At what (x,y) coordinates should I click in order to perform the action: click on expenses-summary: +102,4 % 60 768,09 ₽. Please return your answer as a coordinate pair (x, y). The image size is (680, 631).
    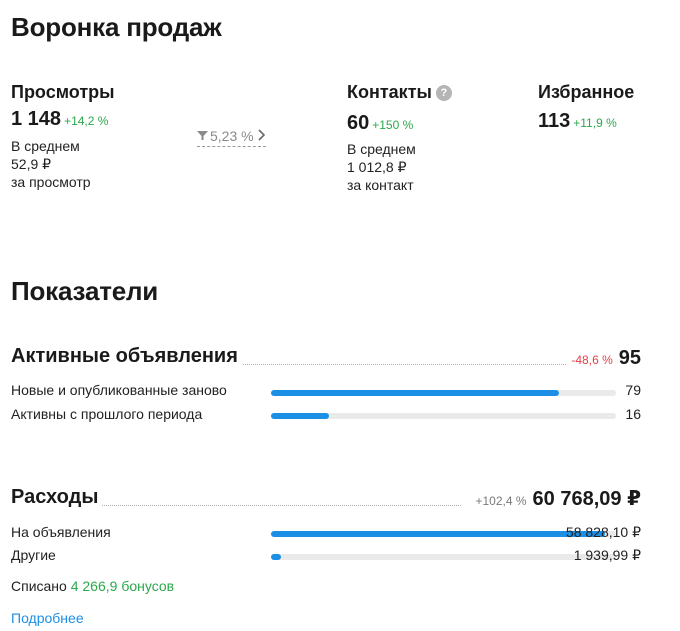
    Looking at the image, I should click on (556, 498).